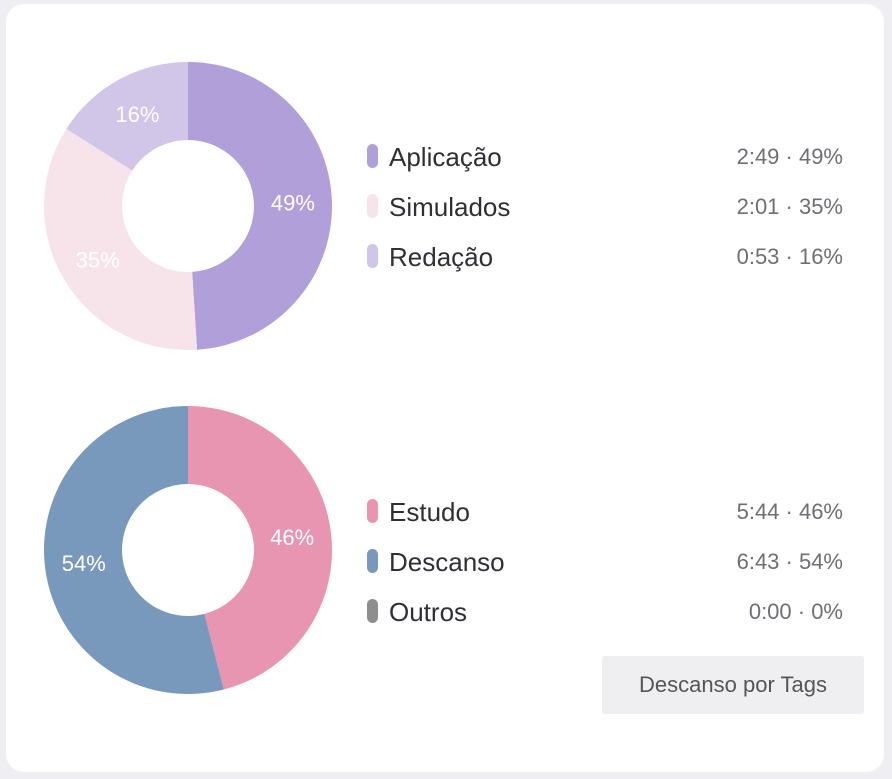 Image resolution: width=892 pixels, height=779 pixels. Describe the element at coordinates (445, 157) in the screenshot. I see `legend-label: Aplicação` at that location.